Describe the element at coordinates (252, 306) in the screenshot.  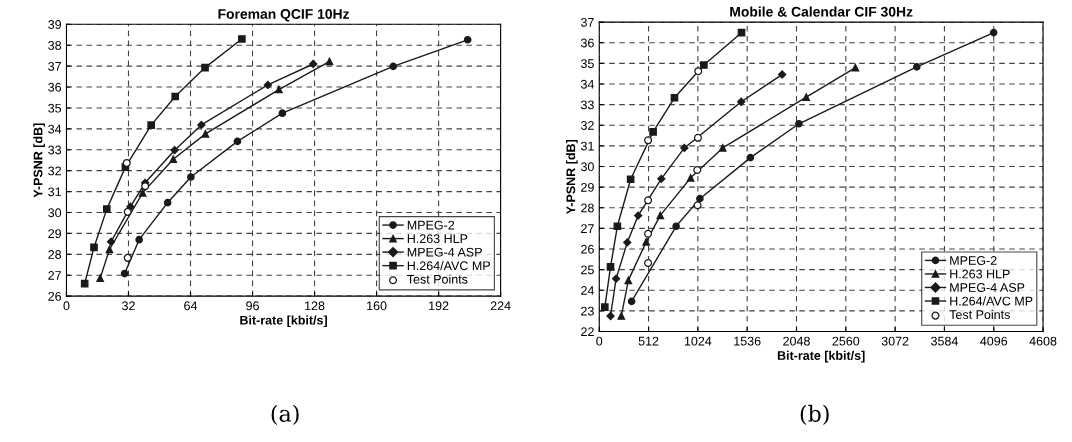
I see `x-tick-label: 96` at that location.